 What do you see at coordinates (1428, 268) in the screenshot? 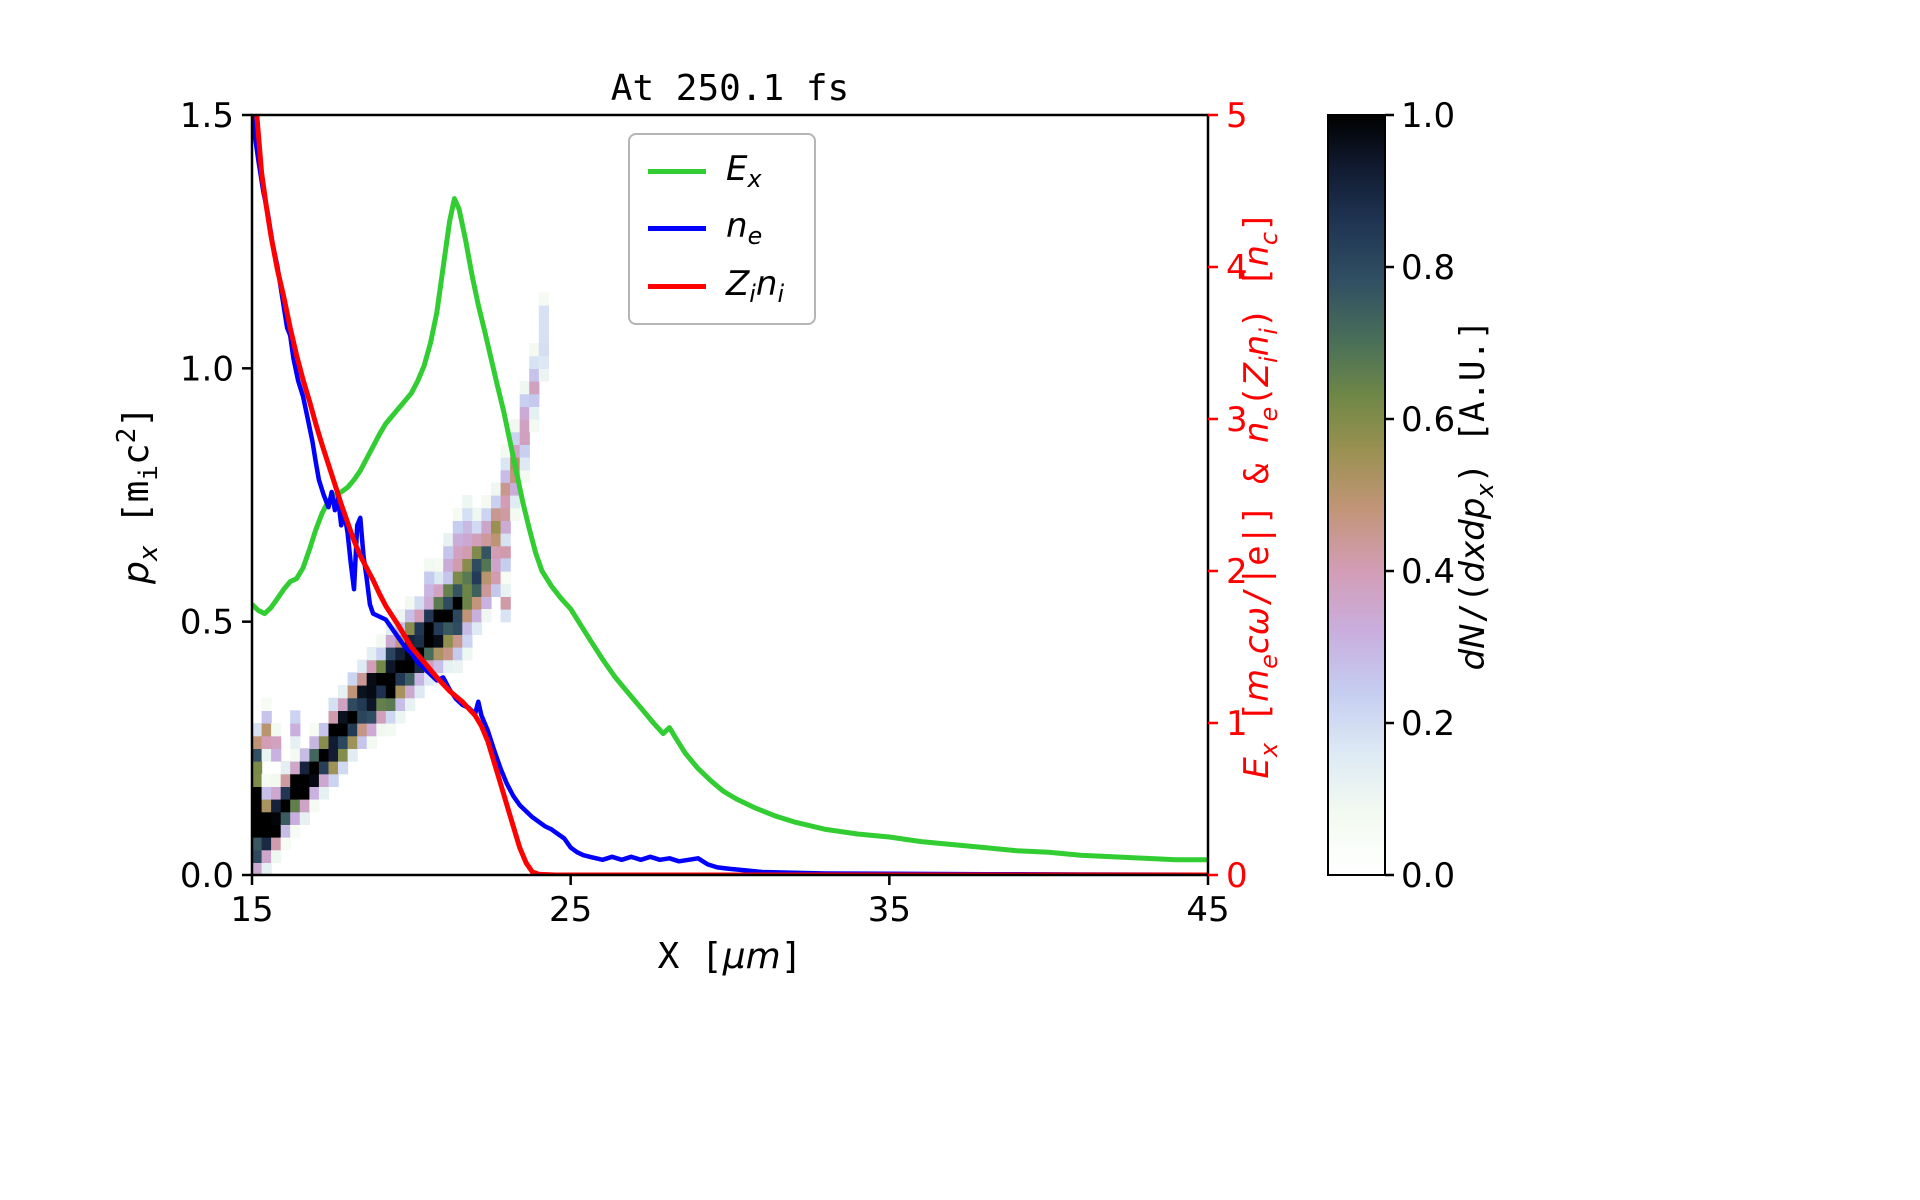
I see `colorbar-tick-label: 0.8` at bounding box center [1428, 268].